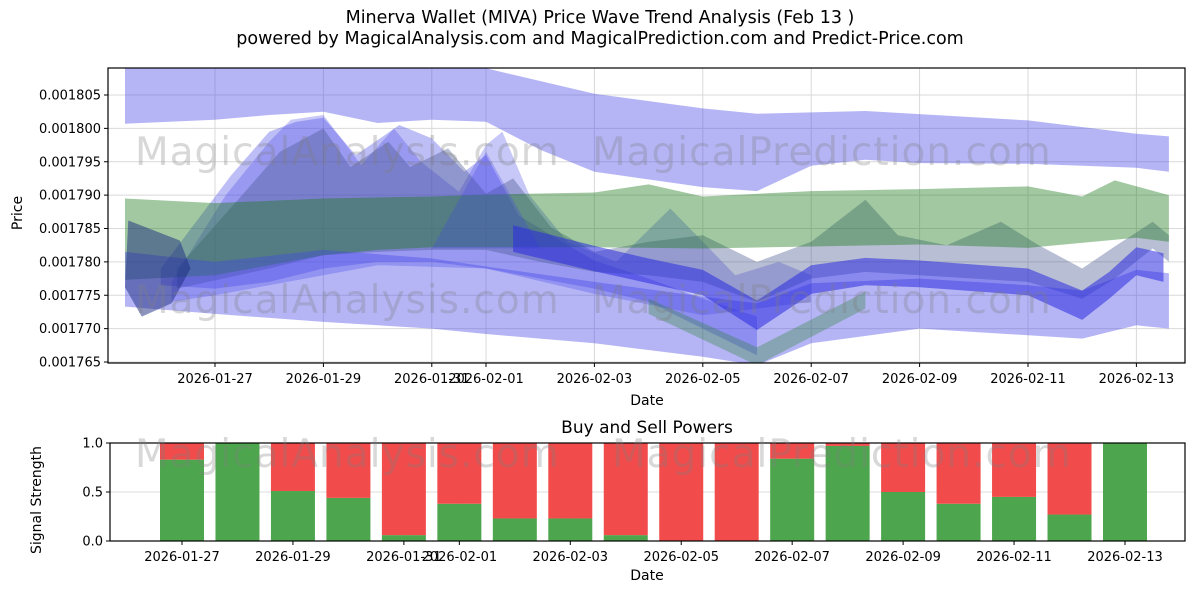 The width and height of the screenshot is (1200, 600). What do you see at coordinates (647, 576) in the screenshot?
I see `power-x-axis-label: Date` at bounding box center [647, 576].